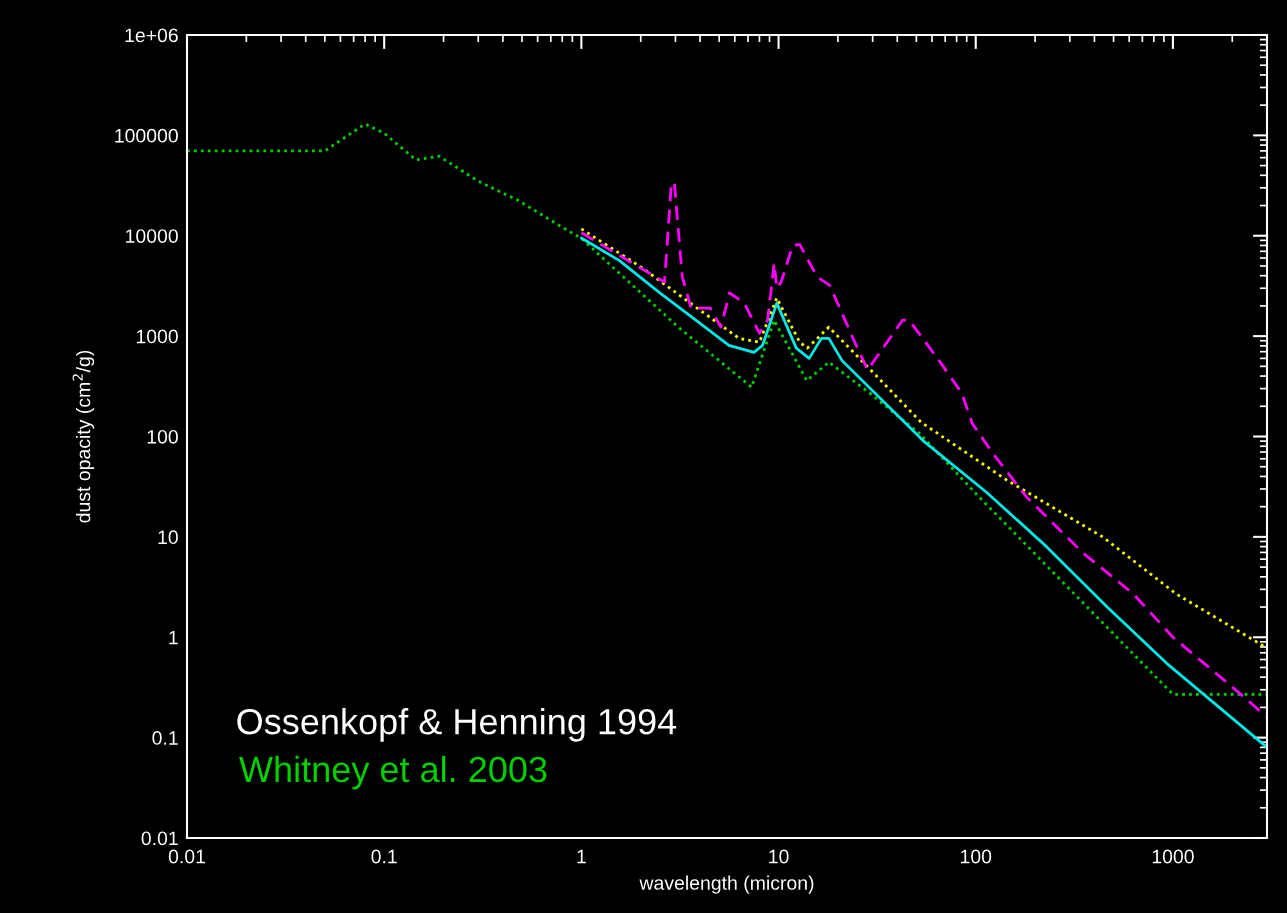  Describe the element at coordinates (393, 772) in the screenshot. I see `text: Whitney et al. 2003` at that location.